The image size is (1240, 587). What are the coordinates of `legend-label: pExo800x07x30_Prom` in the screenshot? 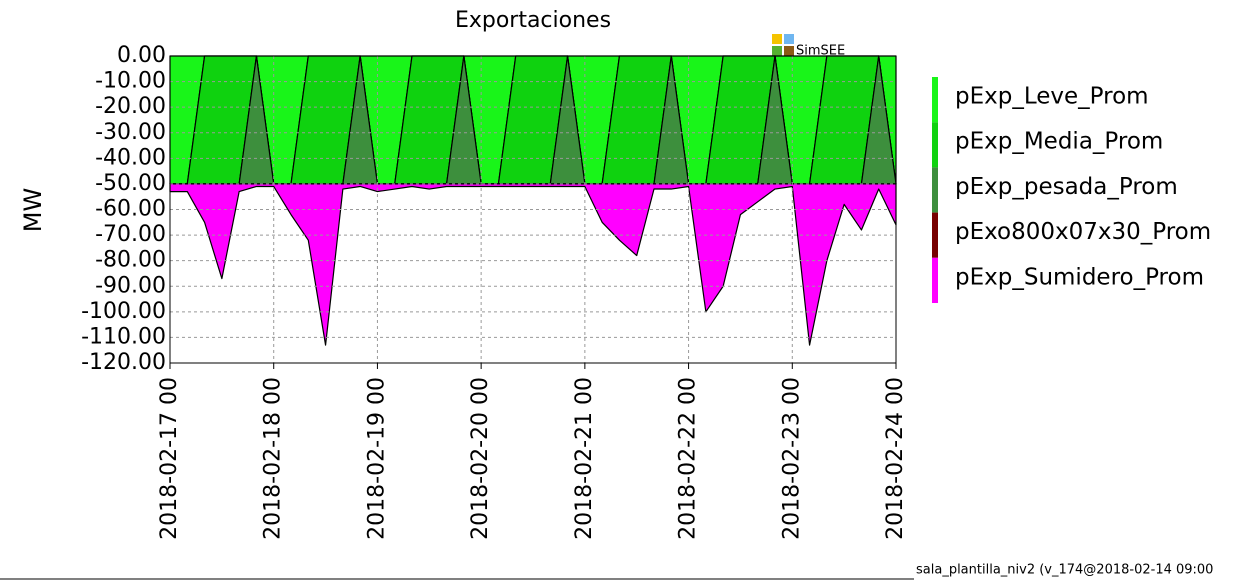 It's located at (1083, 232).